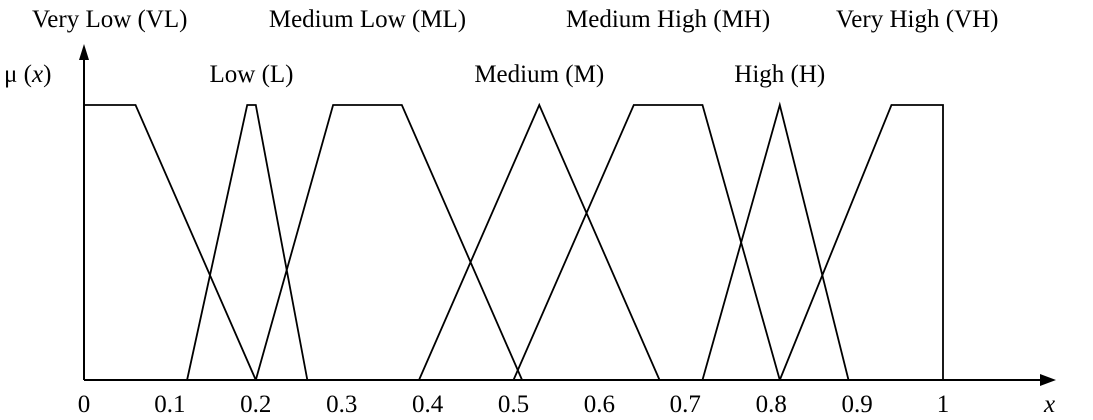 This screenshot has width=1093, height=420. What do you see at coordinates (943, 404) in the screenshot?
I see `x-tick-label: 1` at bounding box center [943, 404].